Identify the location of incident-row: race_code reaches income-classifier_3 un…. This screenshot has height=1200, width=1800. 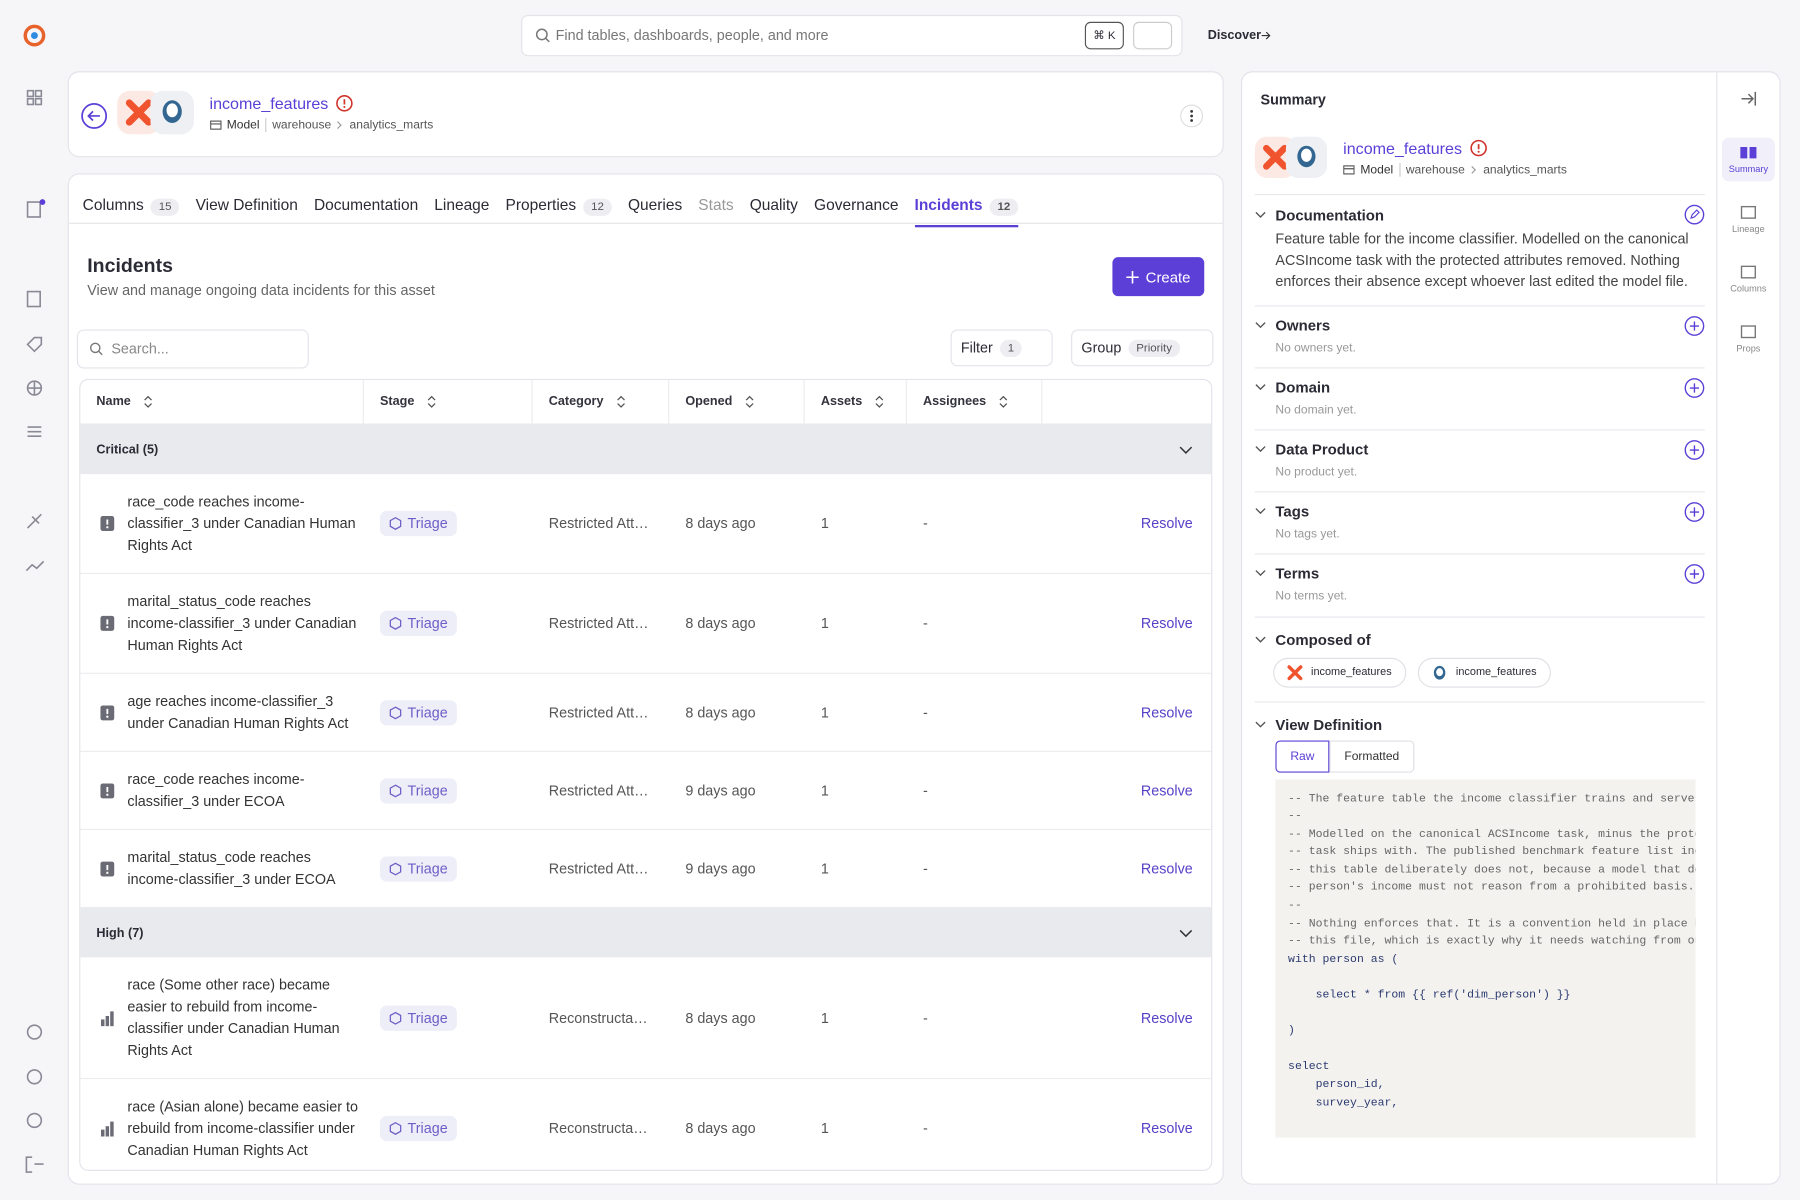
(646, 524).